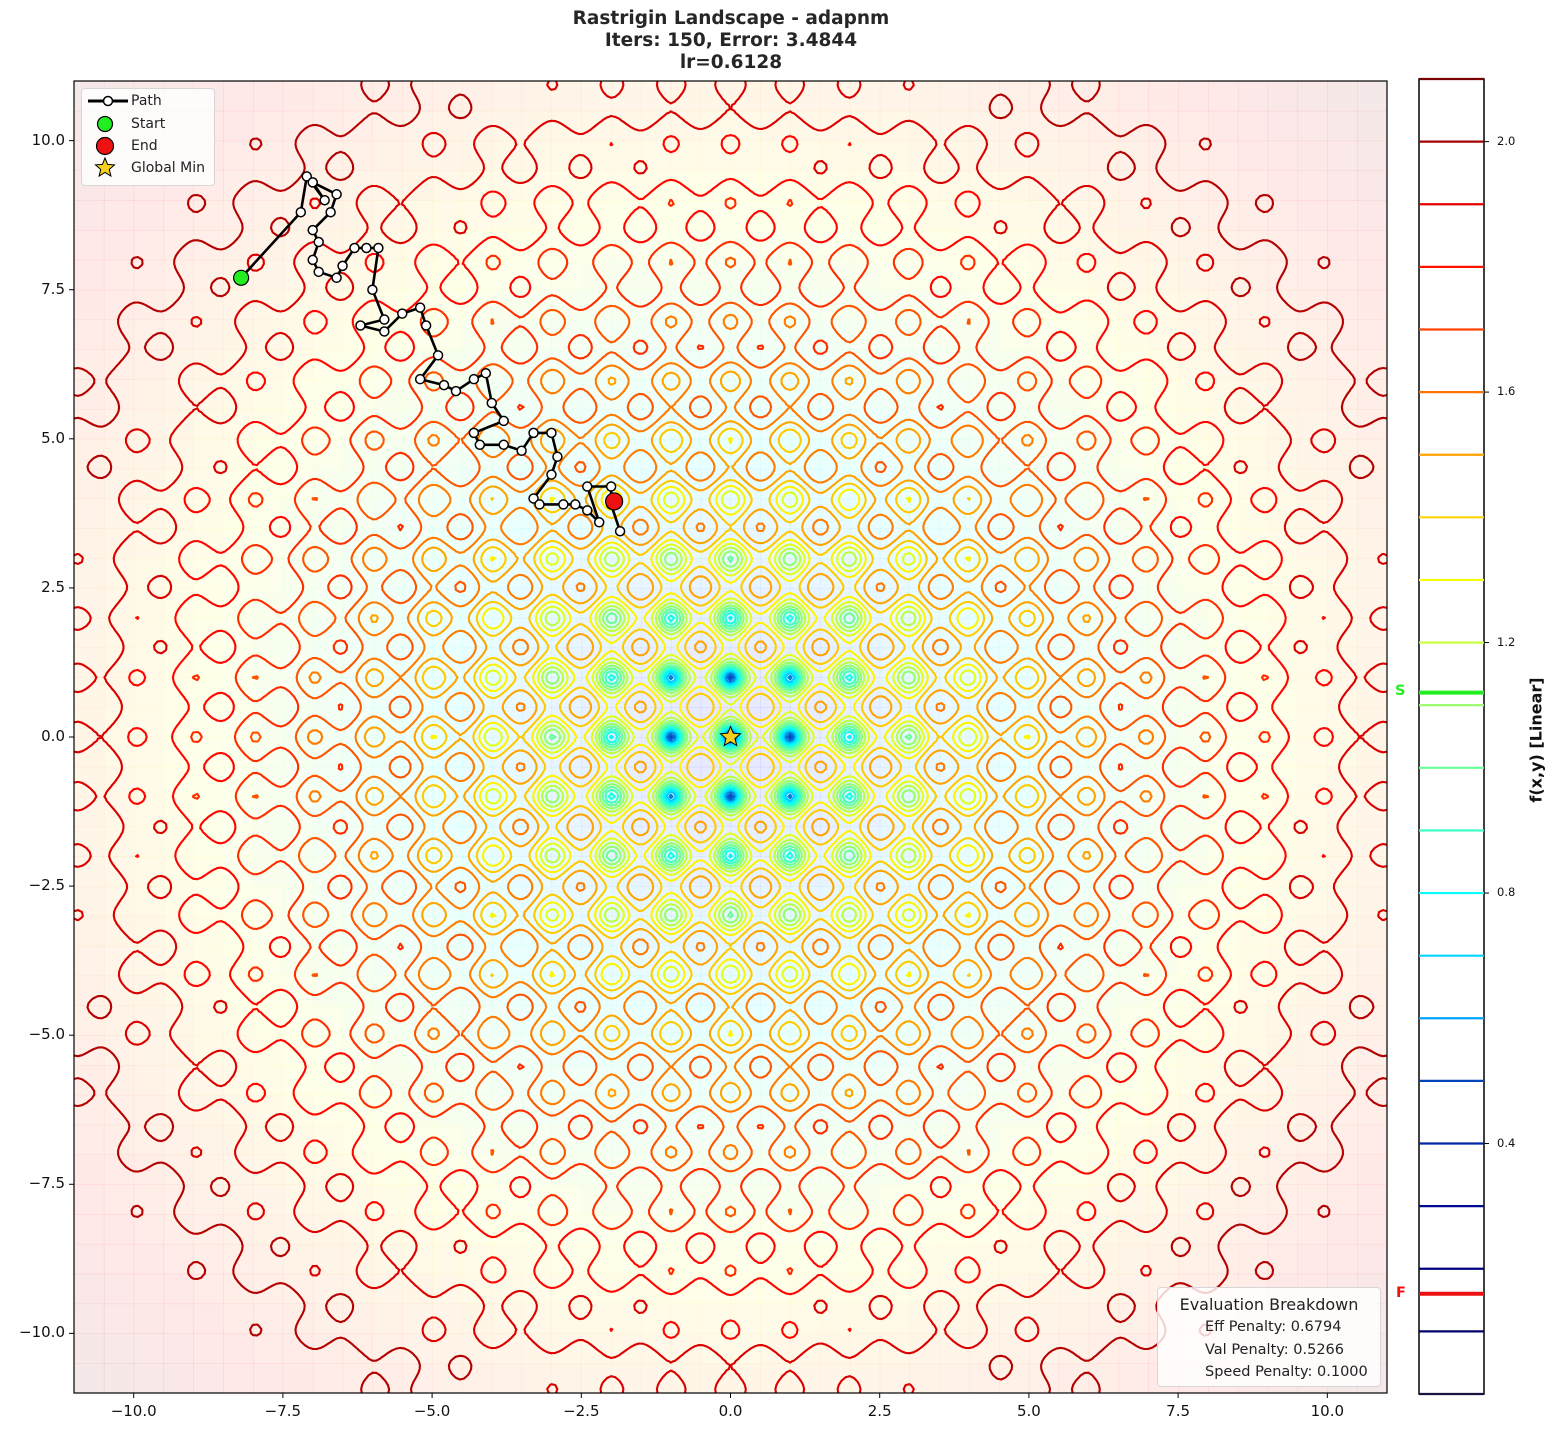  Describe the element at coordinates (1273, 1327) in the screenshot. I see `eff-penalty: Eff Penalty: 0.6794` at that location.